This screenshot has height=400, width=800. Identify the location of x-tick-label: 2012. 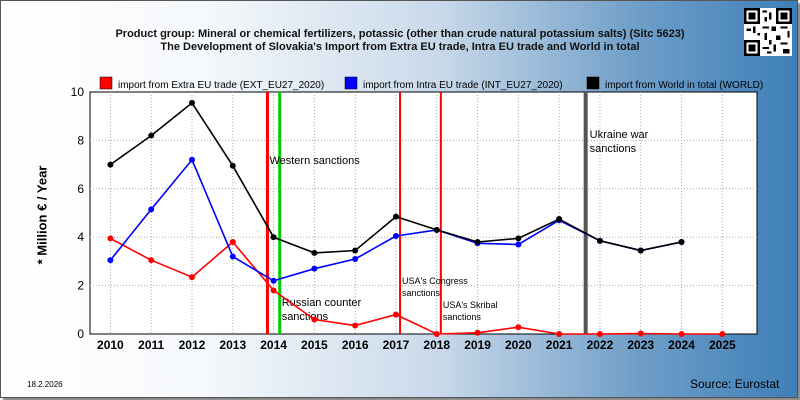
(192, 345).